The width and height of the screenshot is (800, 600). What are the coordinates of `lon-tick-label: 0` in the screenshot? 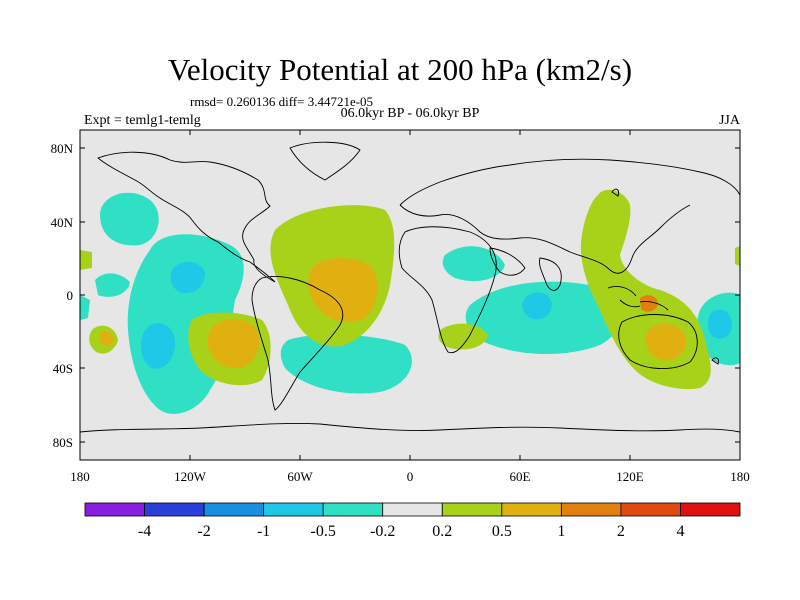 It's located at (410, 476).